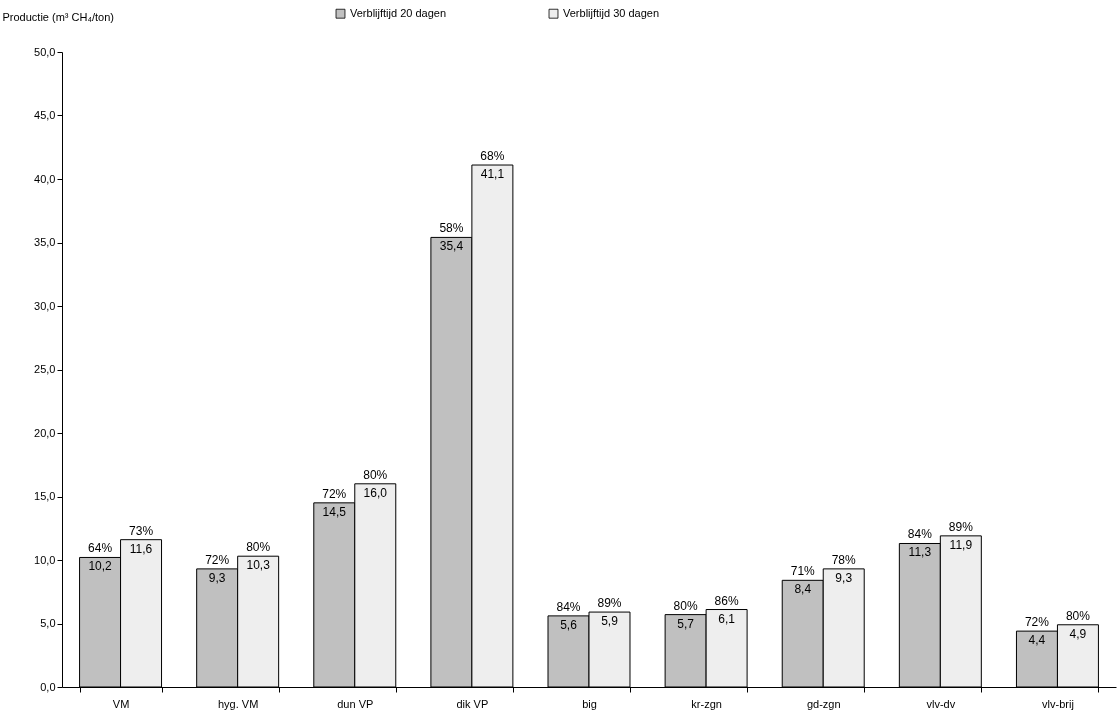  I want to click on y-tick-label: 40,0, so click(45, 178).